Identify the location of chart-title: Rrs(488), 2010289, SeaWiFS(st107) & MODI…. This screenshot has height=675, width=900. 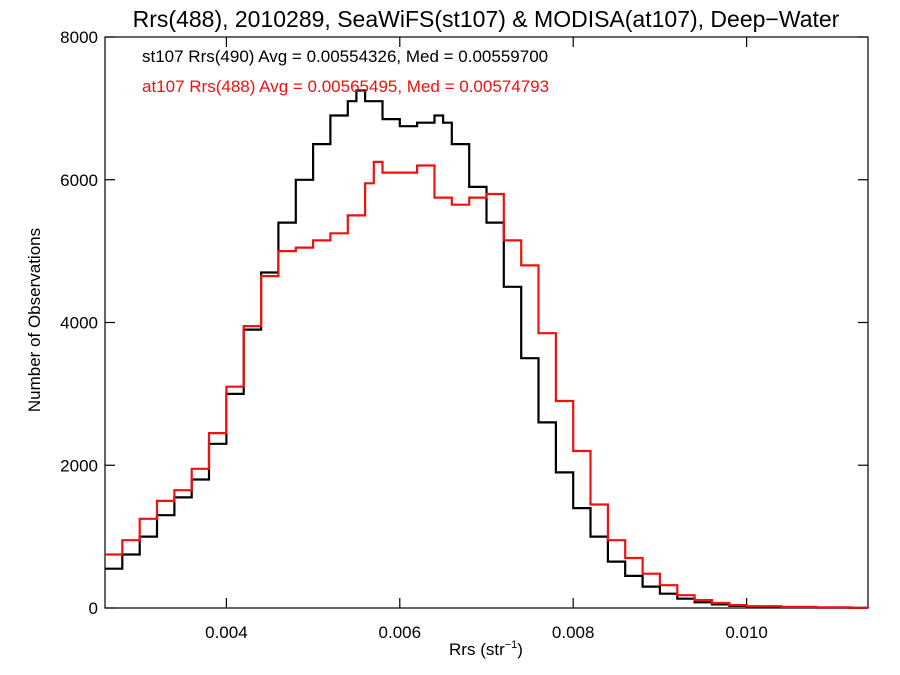
(486, 19).